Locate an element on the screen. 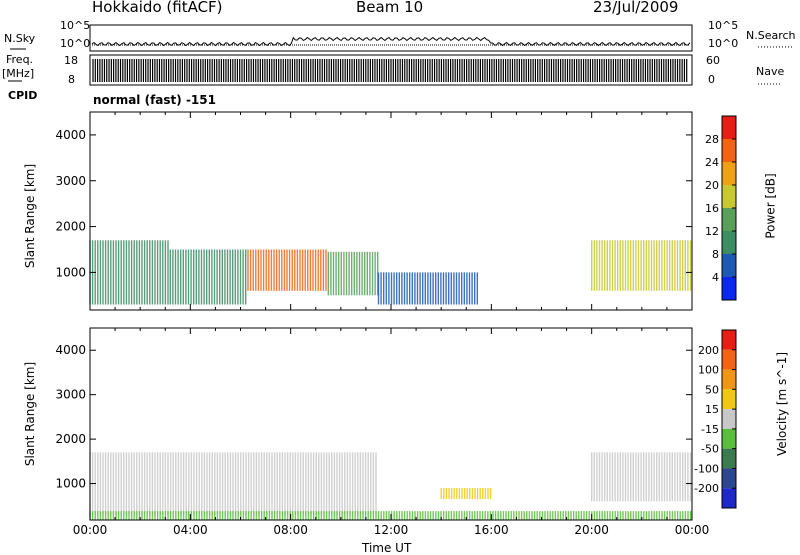 The width and height of the screenshot is (800, 555). power-ytick-label: 4000 is located at coordinates (70, 135).